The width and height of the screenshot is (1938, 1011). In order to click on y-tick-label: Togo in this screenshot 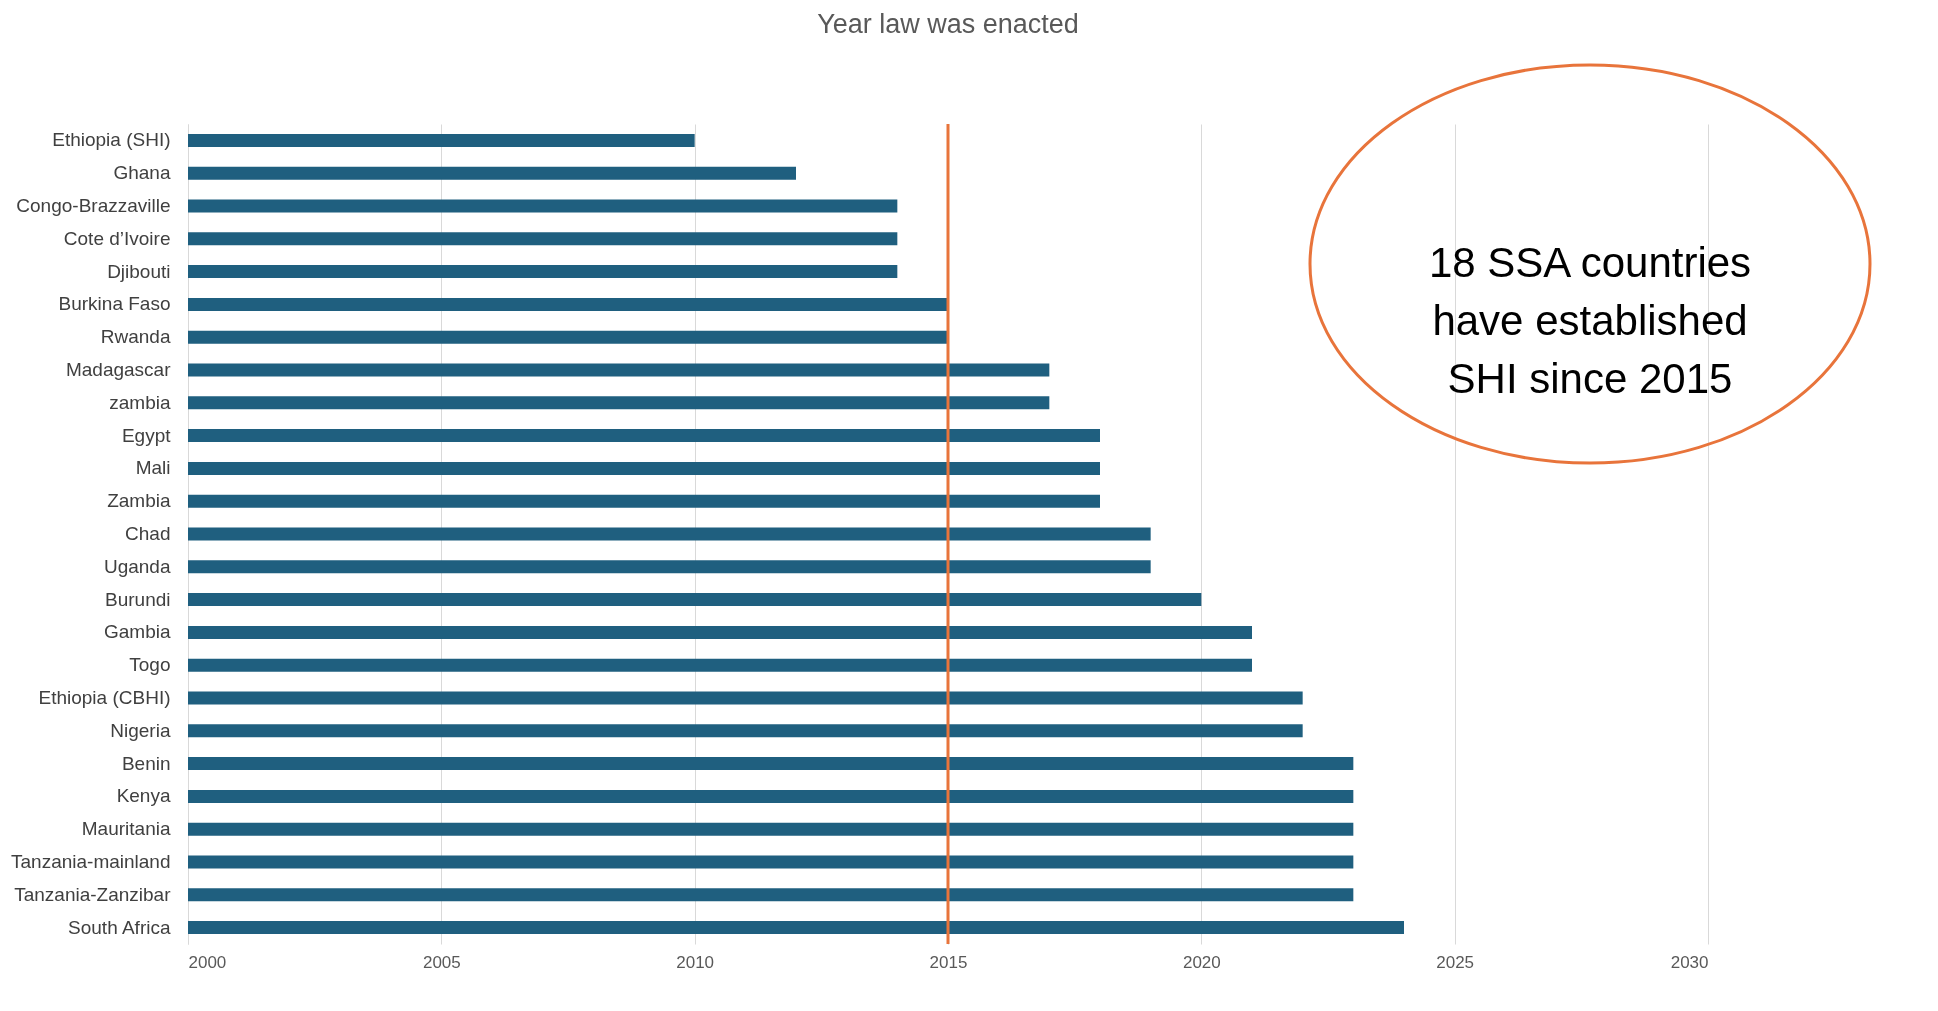, I will do `click(150, 665)`.